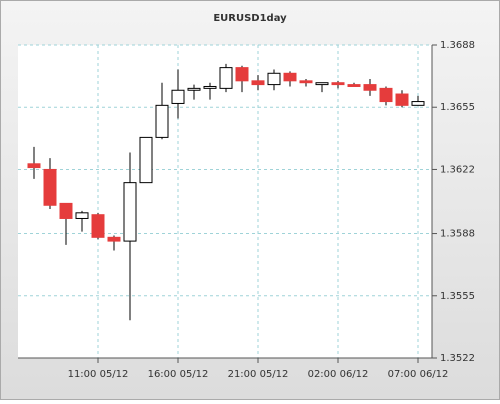 This screenshot has height=404, width=500. Describe the element at coordinates (457, 296) in the screenshot. I see `y-tick-label: 1.3555` at that location.